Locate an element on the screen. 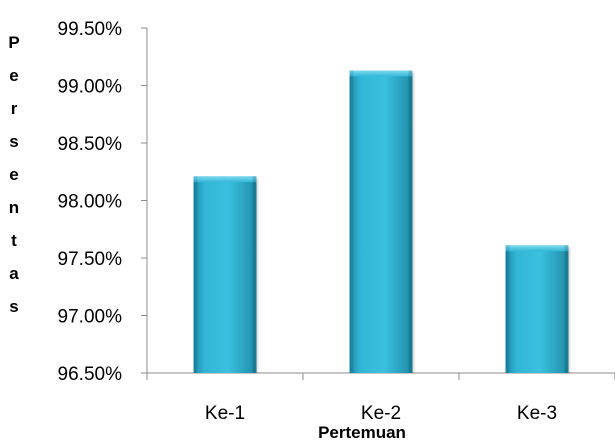 This screenshot has width=615, height=441. y-tick-label: 96.50% is located at coordinates (90, 374).